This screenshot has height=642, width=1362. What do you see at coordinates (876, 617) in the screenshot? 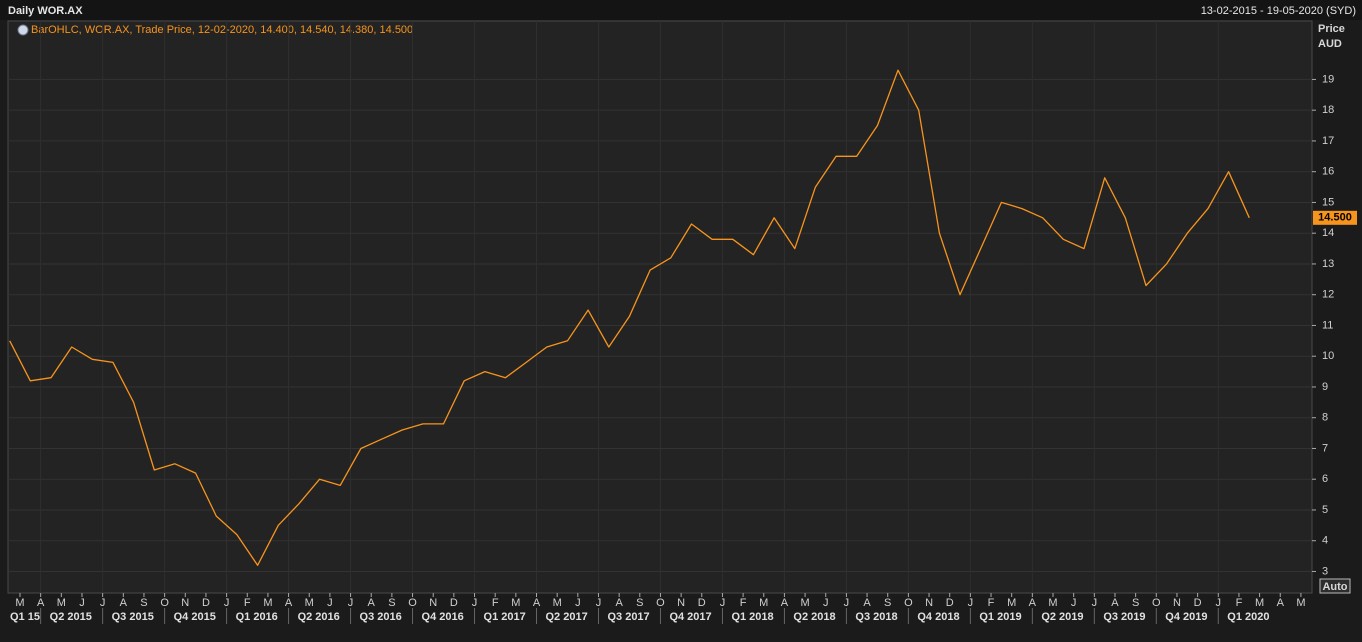
I see `quarter-label: Q3 2018` at bounding box center [876, 617].